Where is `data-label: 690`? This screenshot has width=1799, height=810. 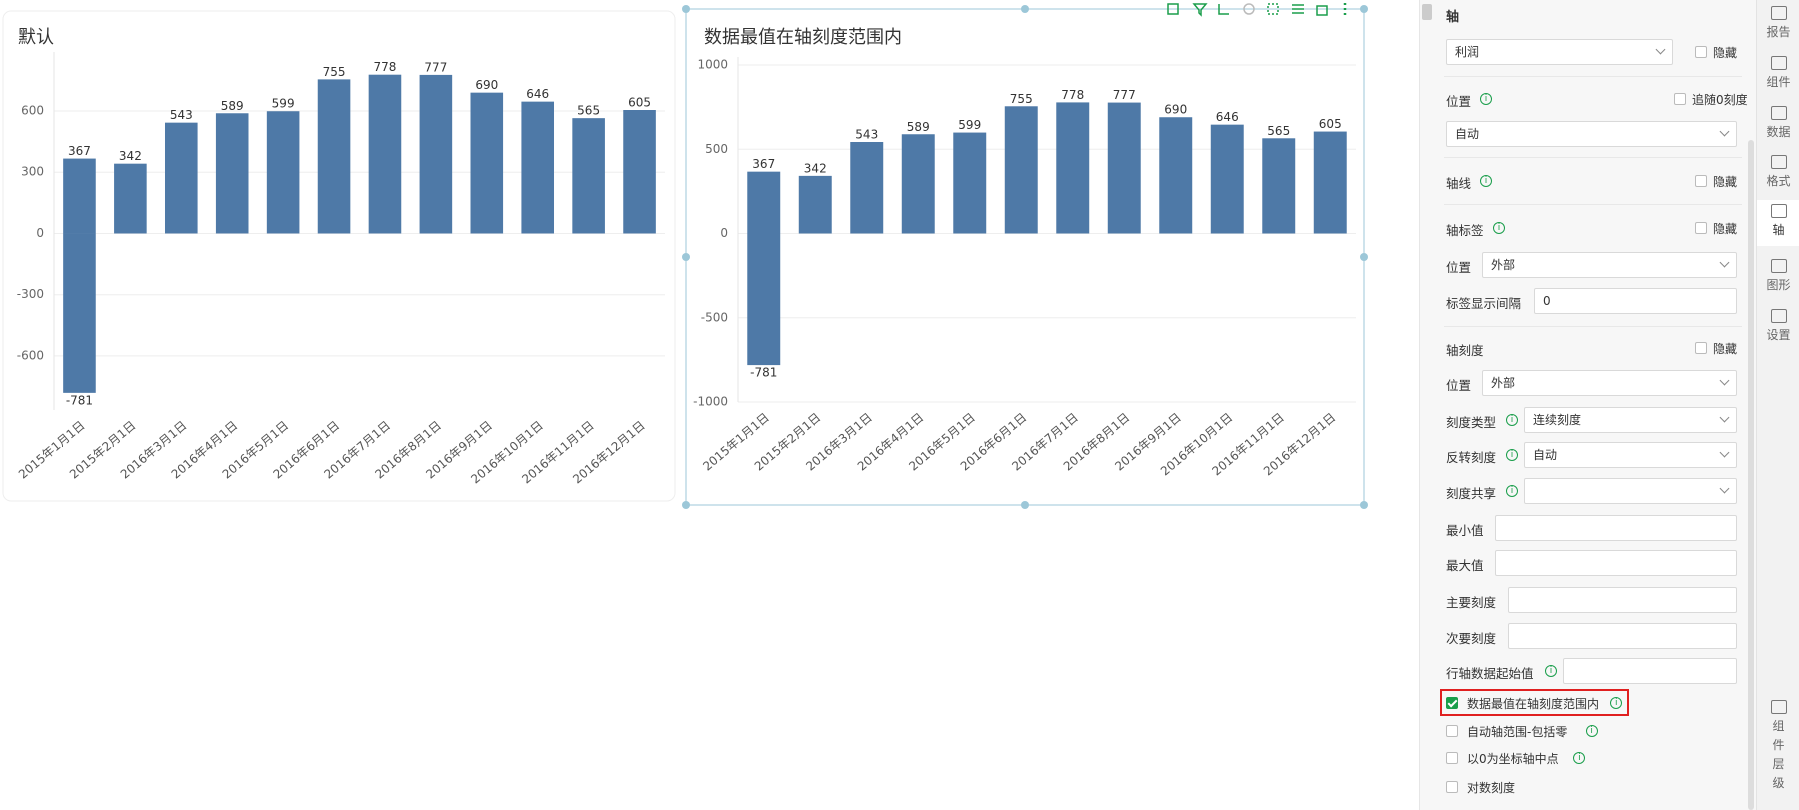 data-label: 690 is located at coordinates (1175, 110).